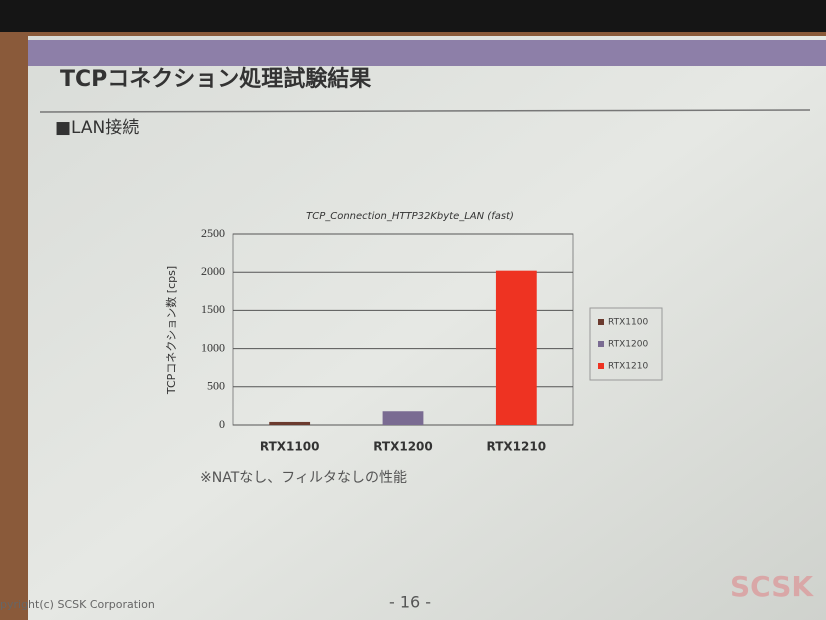 Image resolution: width=826 pixels, height=620 pixels. What do you see at coordinates (97, 128) in the screenshot?
I see `section: ■LAN接続` at bounding box center [97, 128].